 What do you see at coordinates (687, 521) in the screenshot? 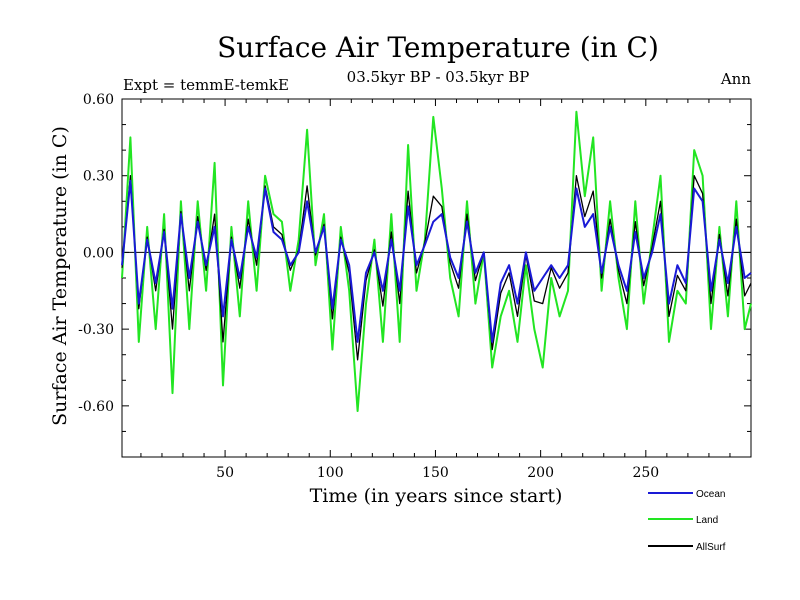
I see `legend: Ocean Land AllSurf` at bounding box center [687, 521].